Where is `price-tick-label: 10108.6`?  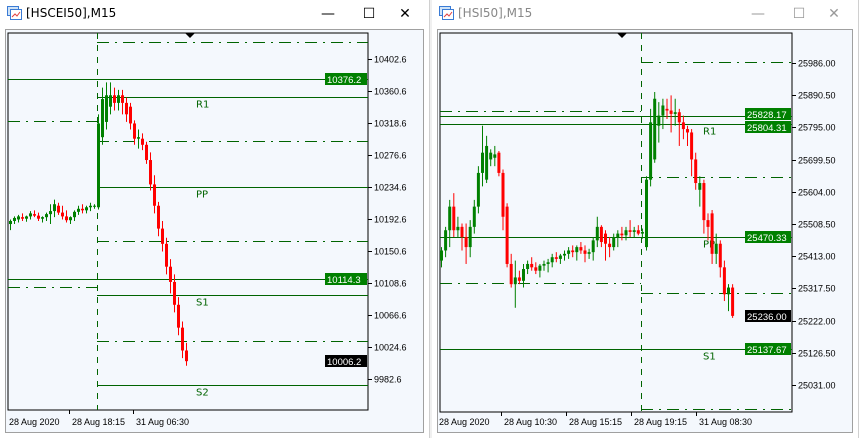 price-tick-label: 10108.6 is located at coordinates (390, 284).